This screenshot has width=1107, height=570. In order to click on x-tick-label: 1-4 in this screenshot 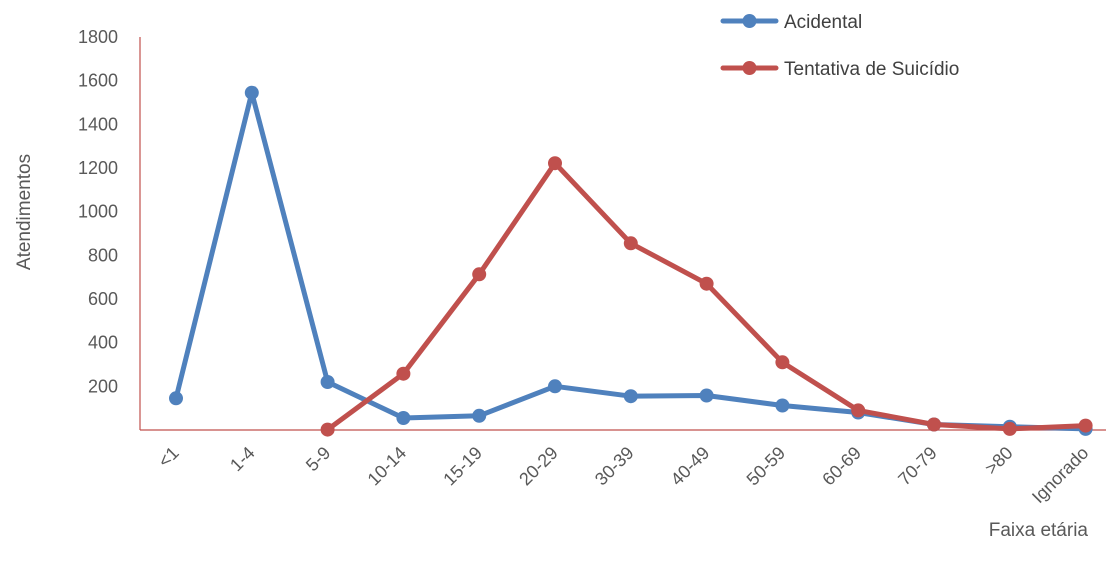, I will do `click(242, 459)`.